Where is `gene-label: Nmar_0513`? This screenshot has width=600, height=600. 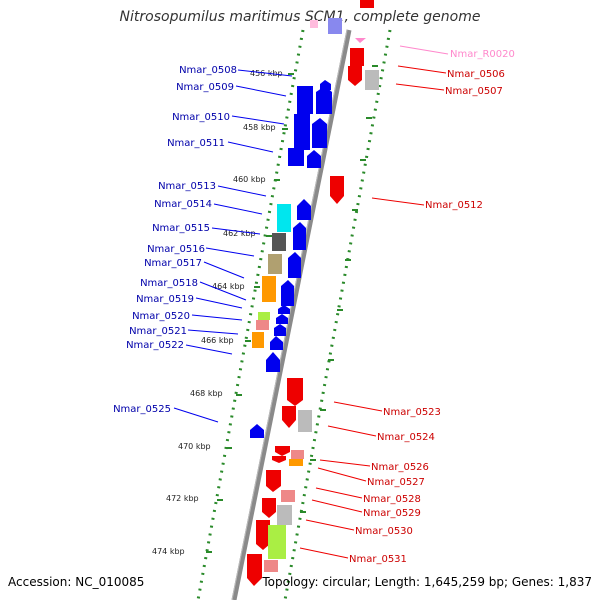
gene-label: Nmar_0513 is located at coordinates (187, 186).